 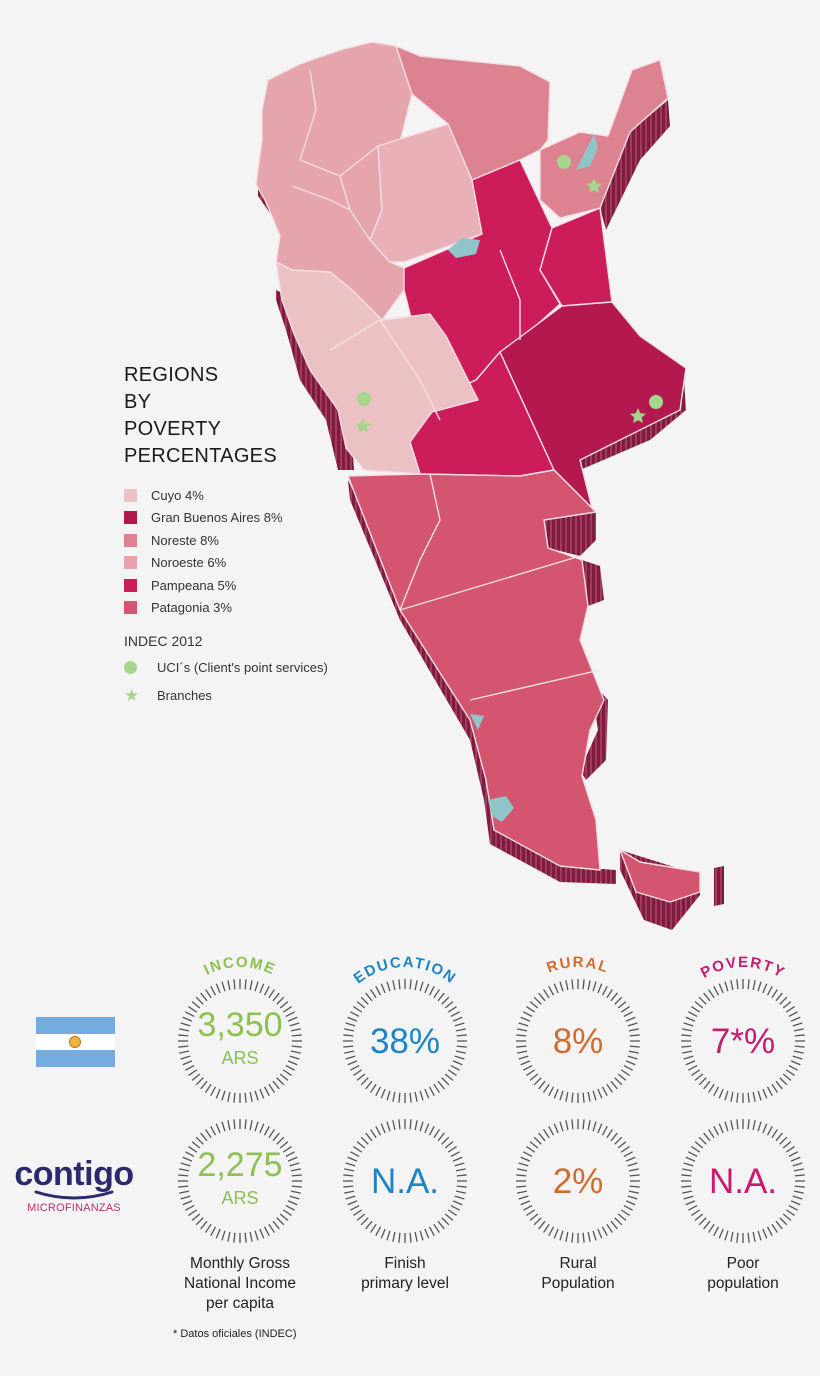 What do you see at coordinates (194, 585) in the screenshot?
I see `legend-label: Pampeana 5%` at bounding box center [194, 585].